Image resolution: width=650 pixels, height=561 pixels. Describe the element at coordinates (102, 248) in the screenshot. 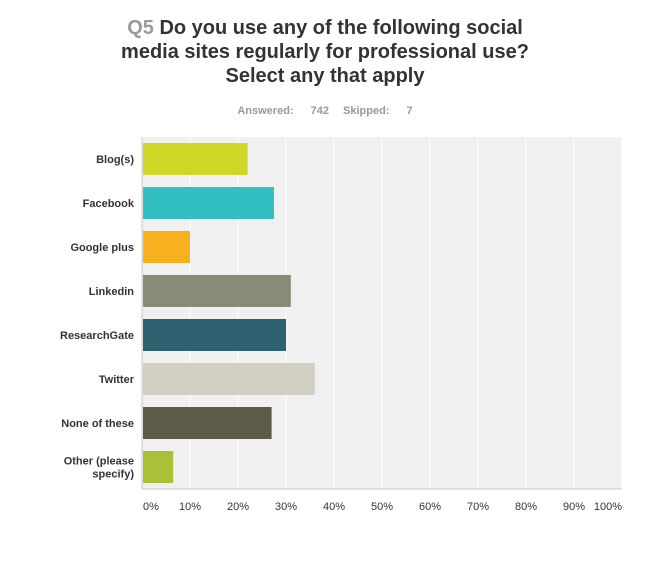

I see `category-label: Google plus` at that location.